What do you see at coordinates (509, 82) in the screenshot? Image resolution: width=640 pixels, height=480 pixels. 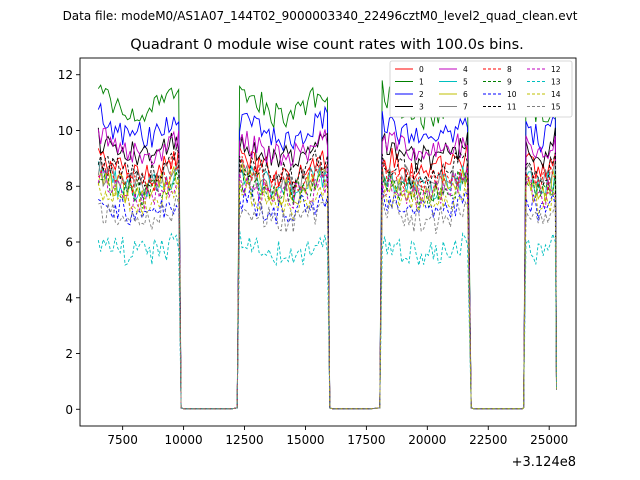 I see `legend-label-9: 9` at bounding box center [509, 82].